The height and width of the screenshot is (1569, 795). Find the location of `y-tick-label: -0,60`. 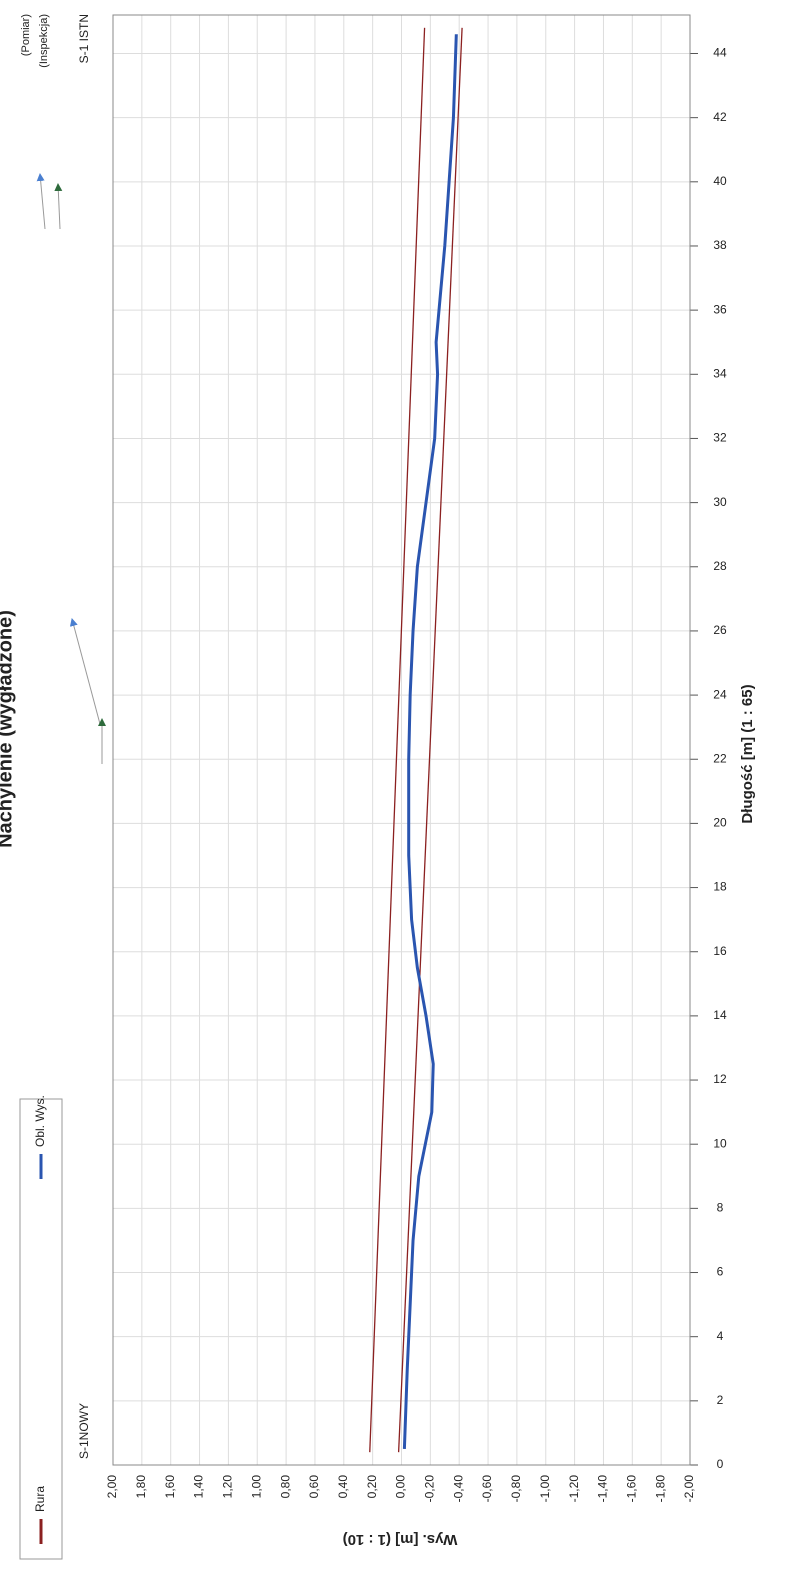

y-tick-label: -0,60 is located at coordinates (487, 1489).